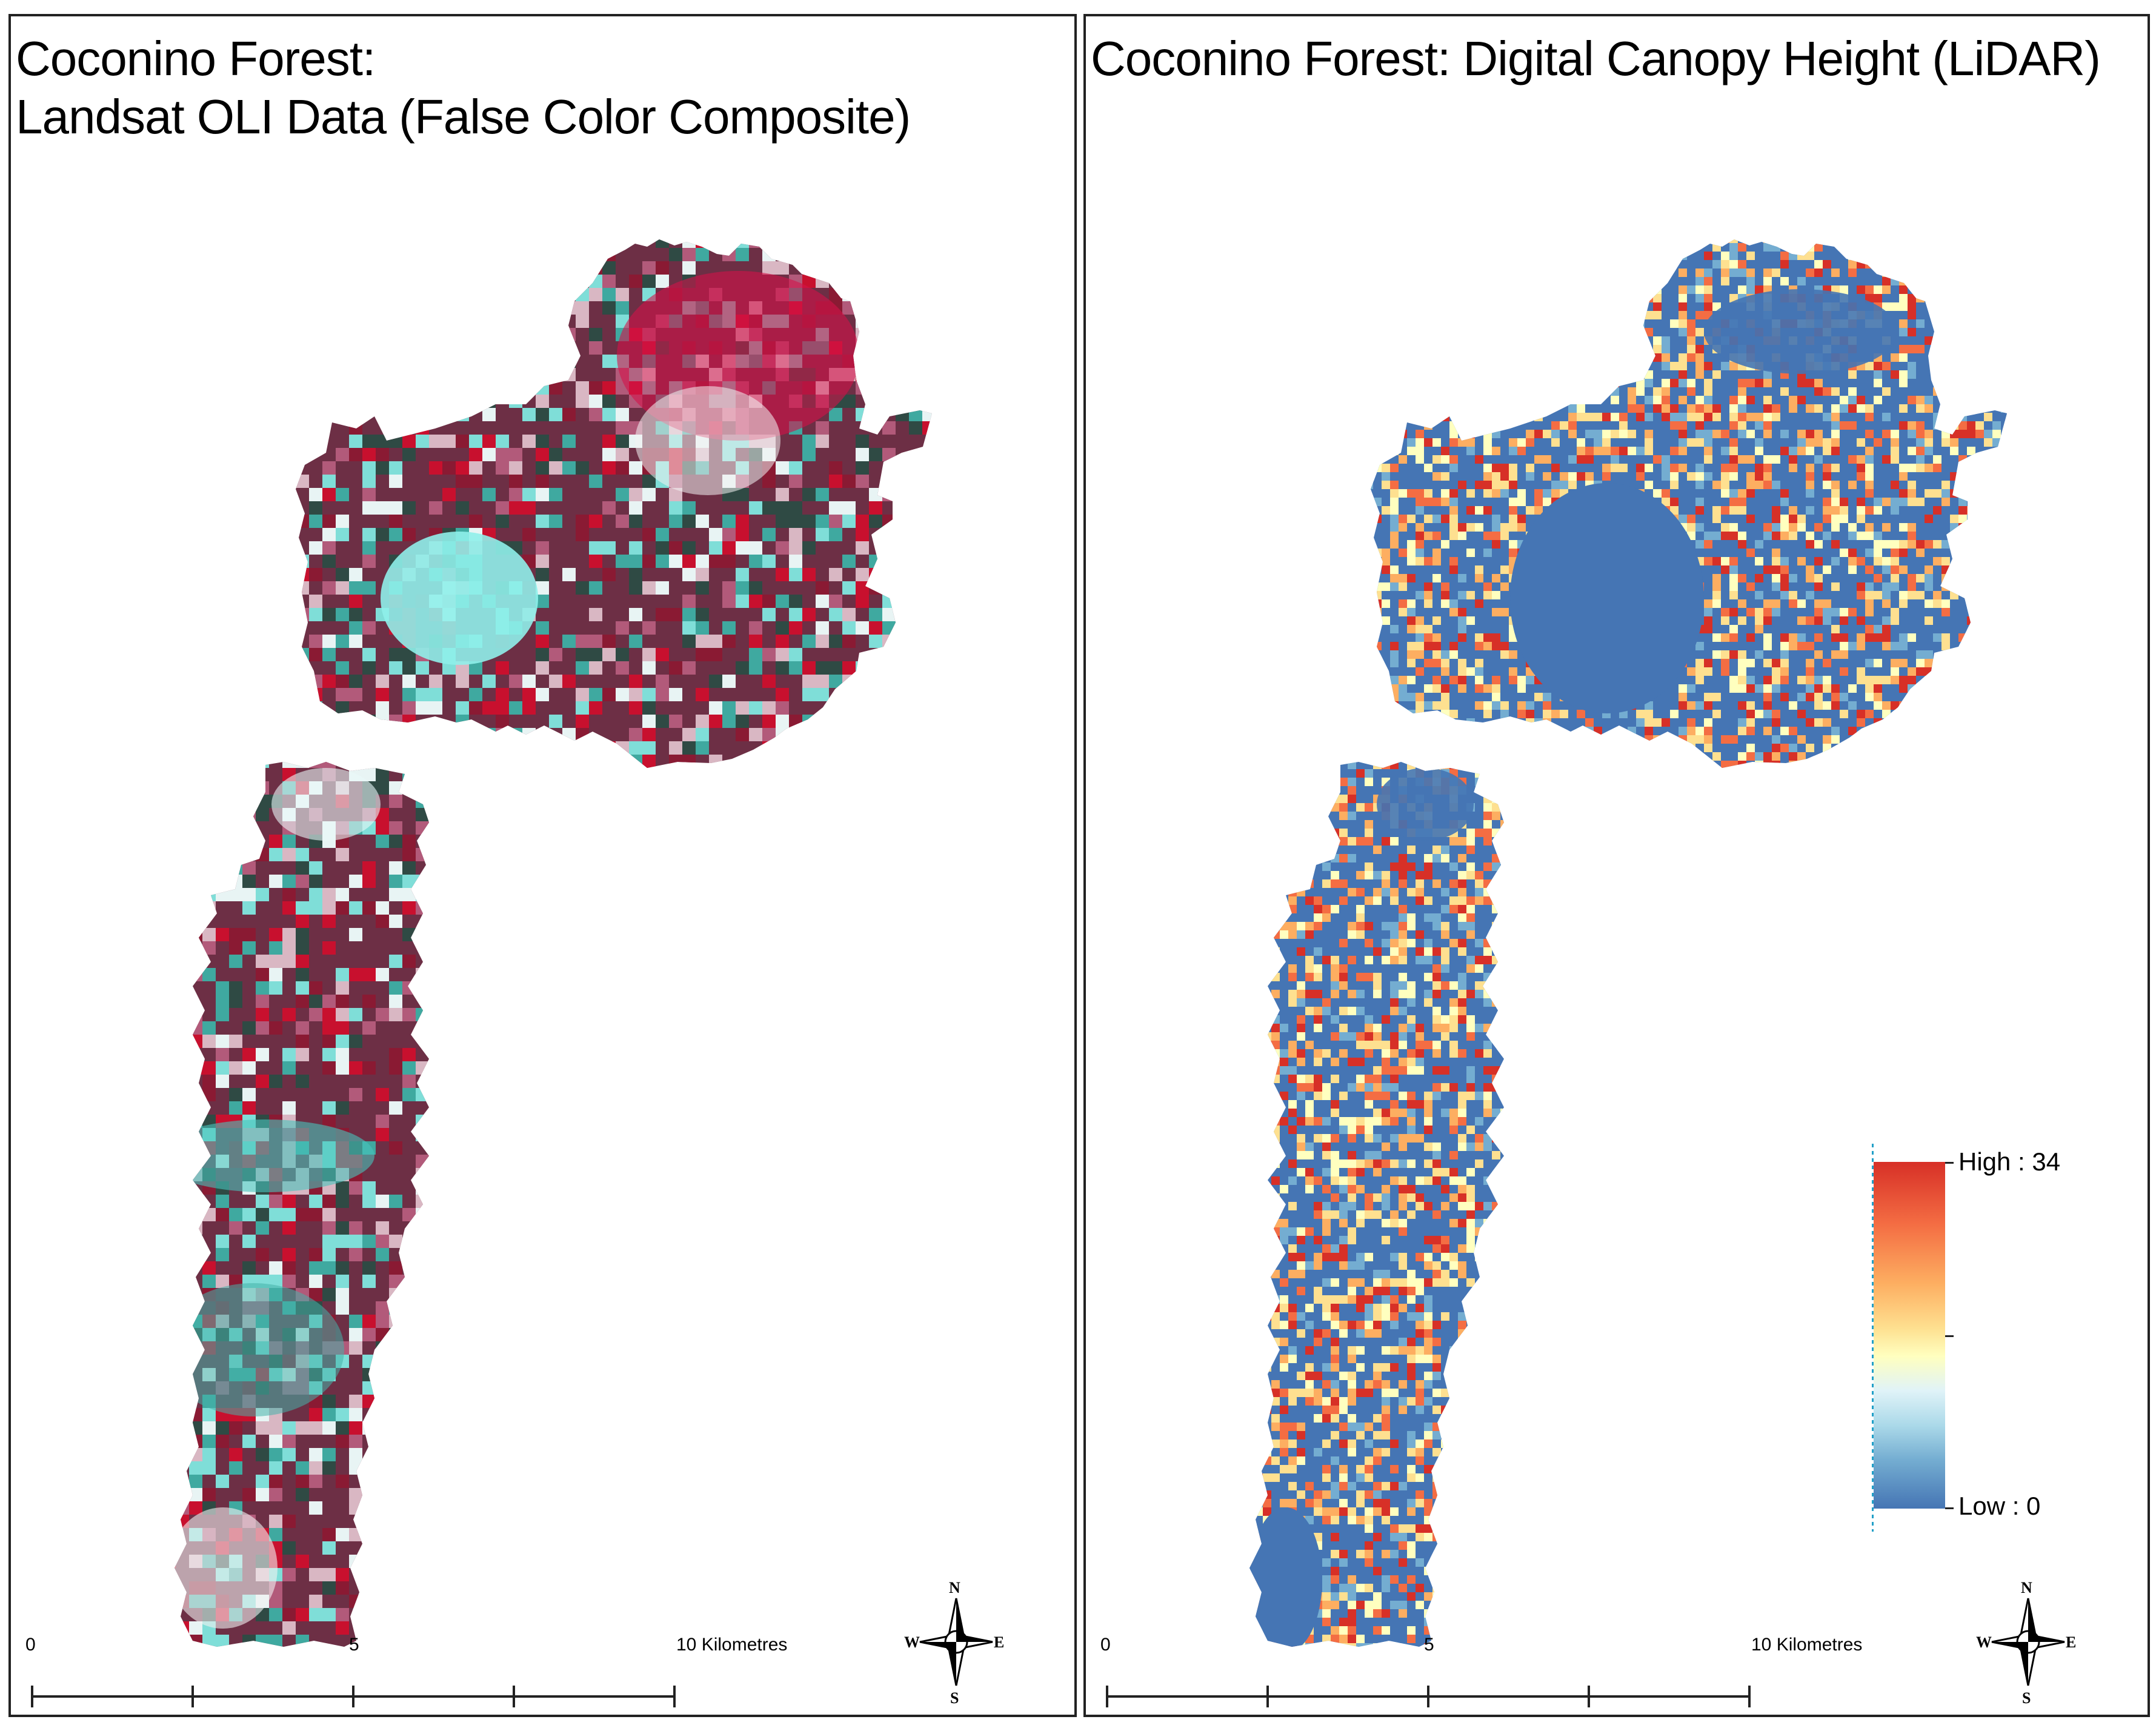 The width and height of the screenshot is (2156, 1728). I want to click on legend-tick-low, so click(1950, 1508).